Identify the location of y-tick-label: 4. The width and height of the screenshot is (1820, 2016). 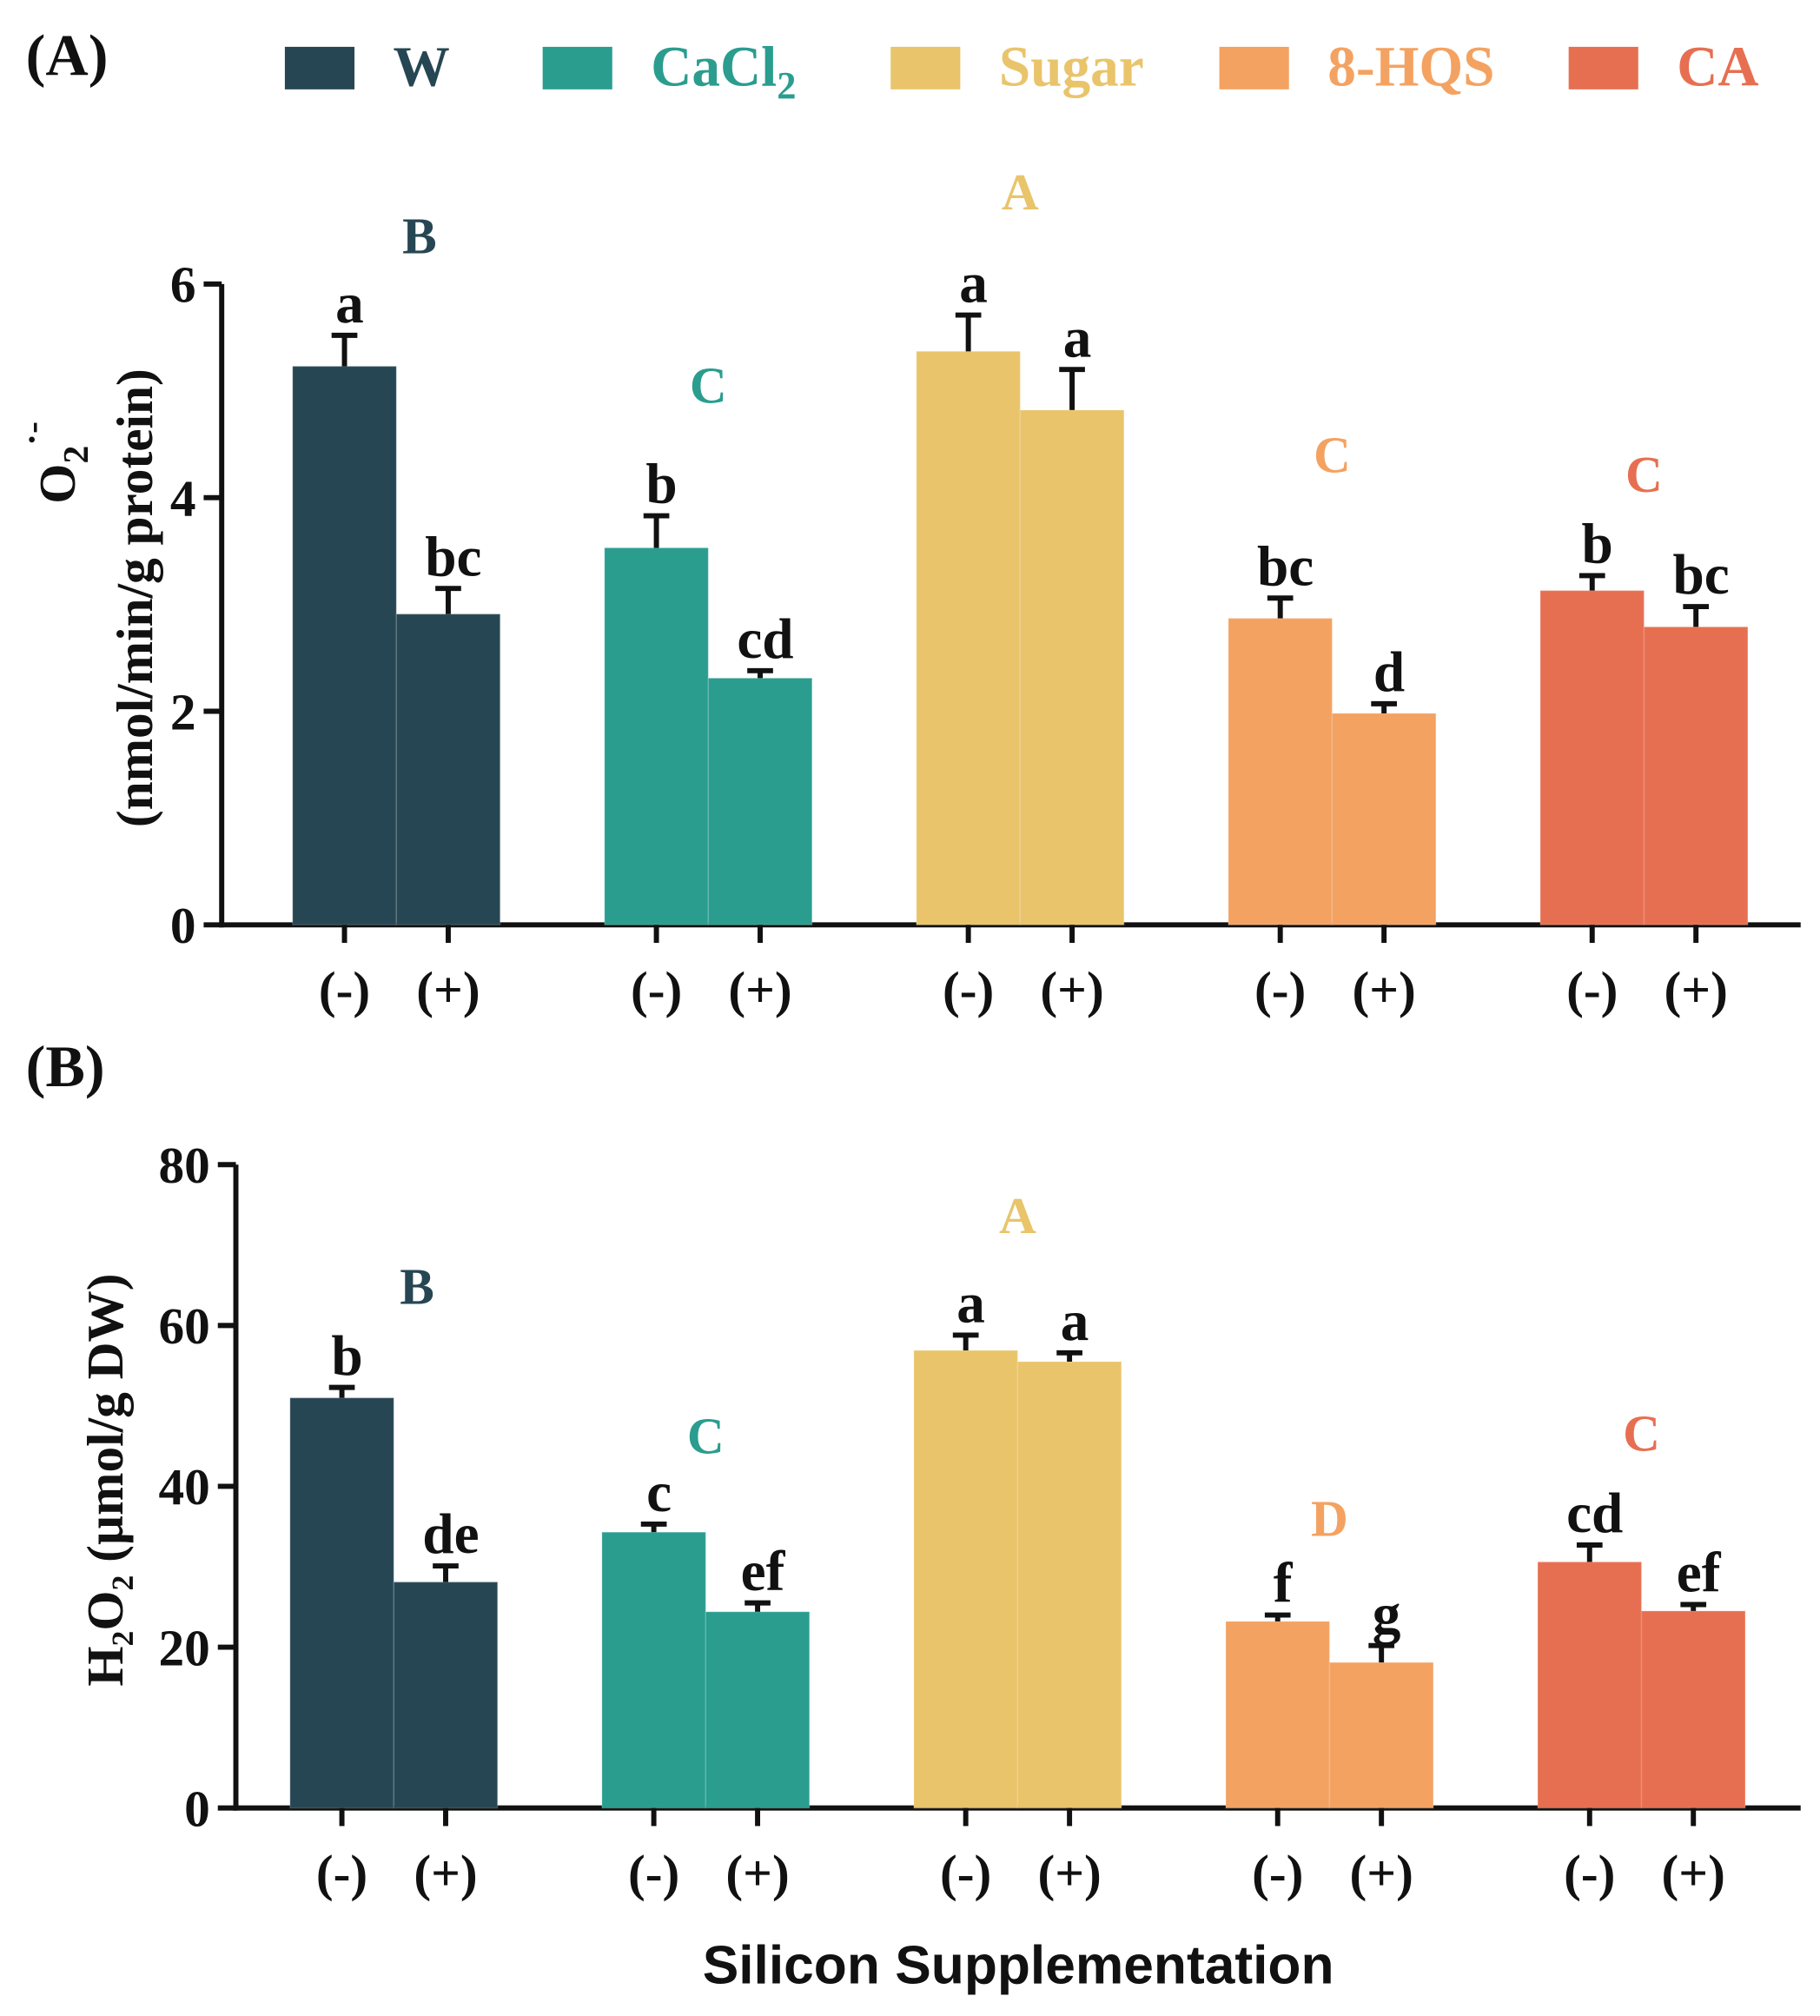
(183, 498).